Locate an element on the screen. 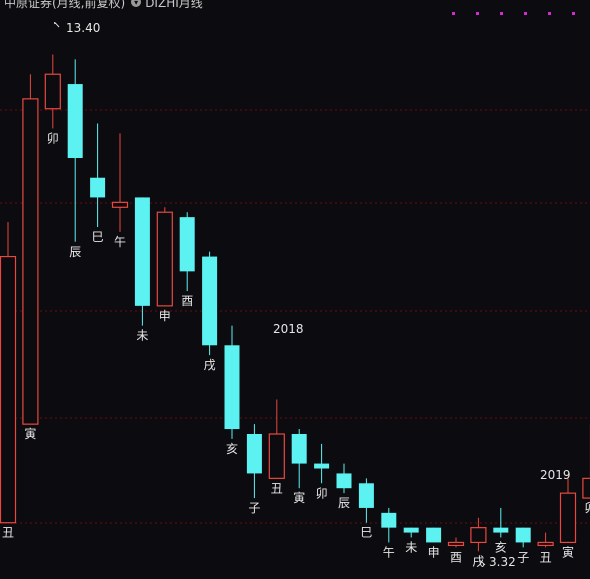 The height and width of the screenshot is (579, 590). indicator-label: DIZHI月线 is located at coordinates (174, 5).